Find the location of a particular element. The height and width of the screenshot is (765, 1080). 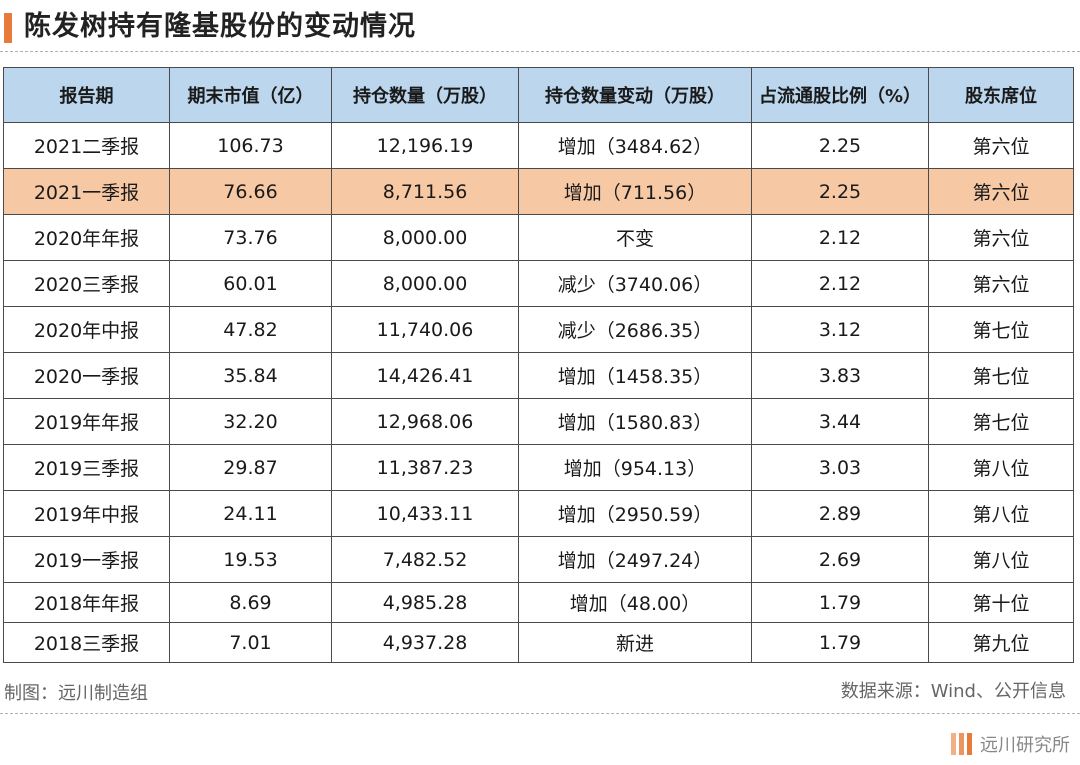

table-cell: 减少（3740.06） is located at coordinates (635, 283).